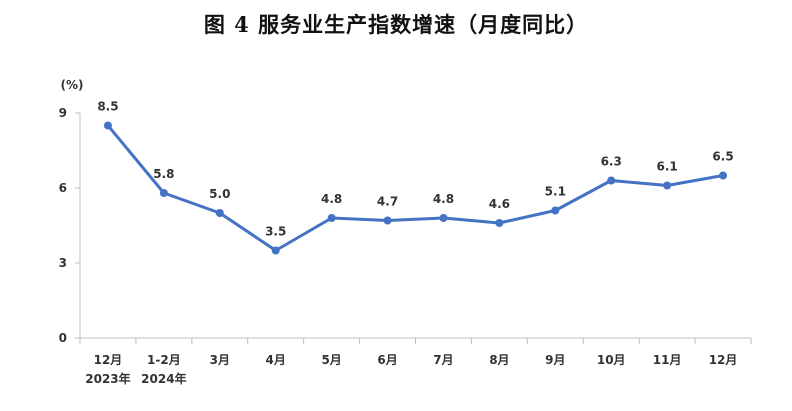 This screenshot has width=792, height=411. What do you see at coordinates (219, 194) in the screenshot?
I see `data-label: 5.0` at bounding box center [219, 194].